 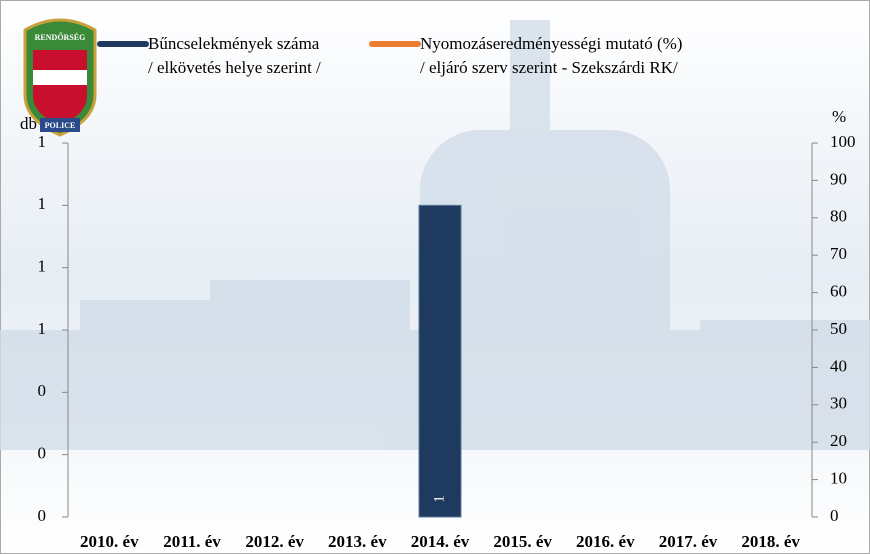 What do you see at coordinates (838, 253) in the screenshot?
I see `y2-tick-label: 70` at bounding box center [838, 253].